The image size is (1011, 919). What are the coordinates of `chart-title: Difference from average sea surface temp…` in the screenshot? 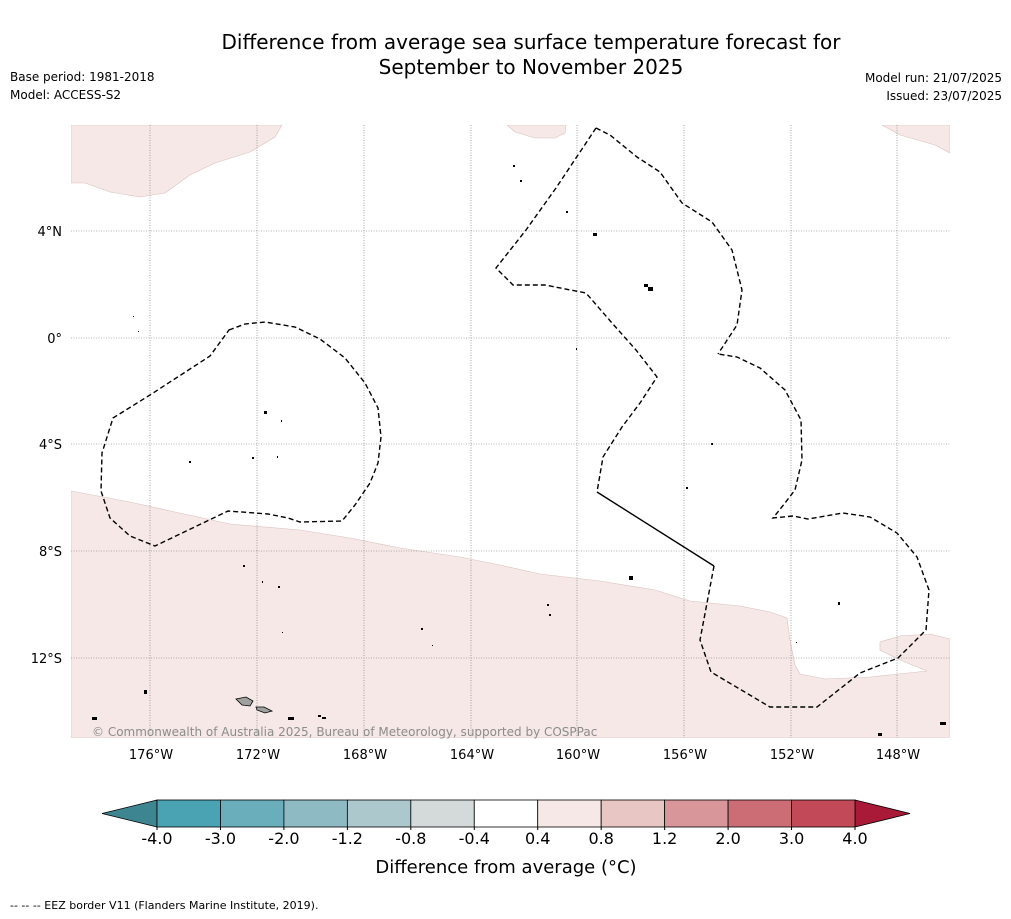 It's located at (505, 55).